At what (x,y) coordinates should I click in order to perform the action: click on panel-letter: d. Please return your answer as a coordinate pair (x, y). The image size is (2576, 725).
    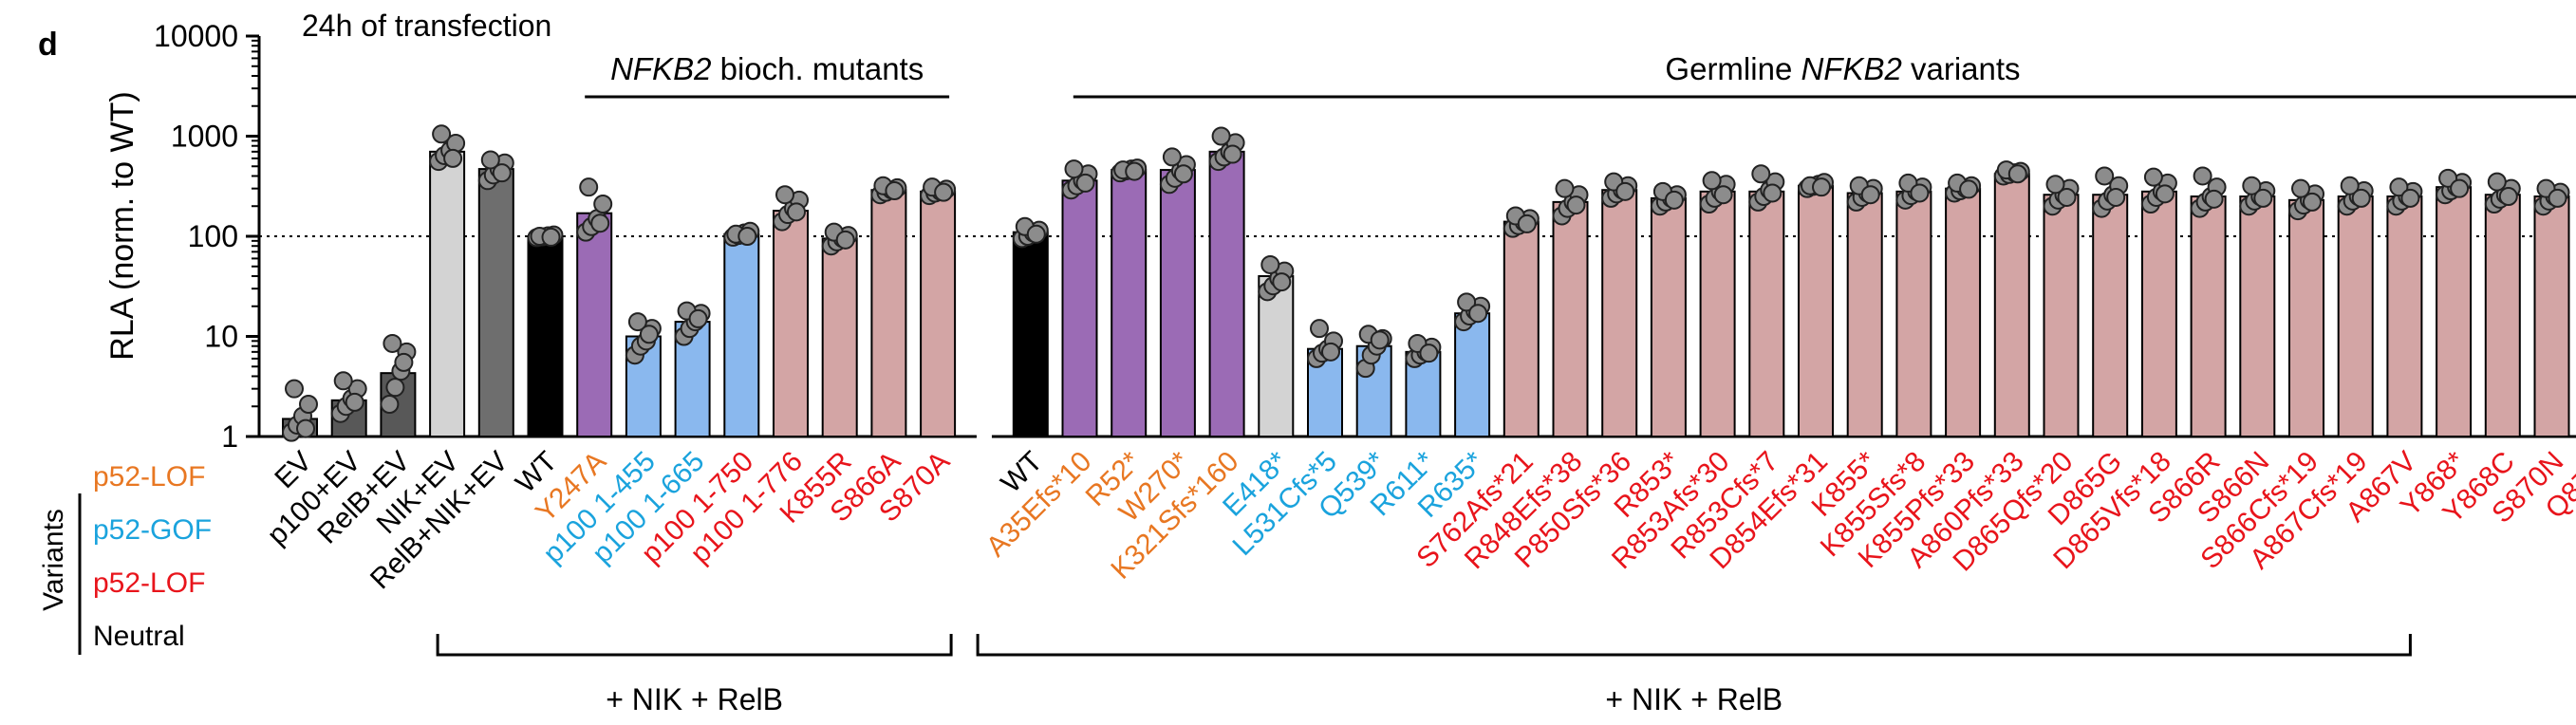
    Looking at the image, I should click on (48, 45).